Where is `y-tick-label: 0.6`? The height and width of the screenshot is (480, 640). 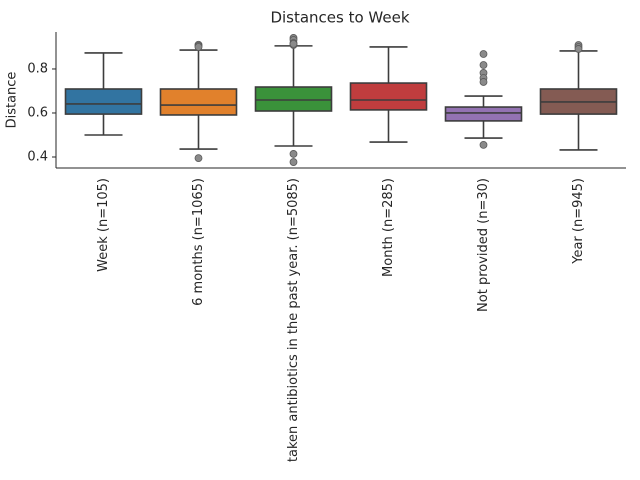
y-tick-label: 0.6 is located at coordinates (37, 112).